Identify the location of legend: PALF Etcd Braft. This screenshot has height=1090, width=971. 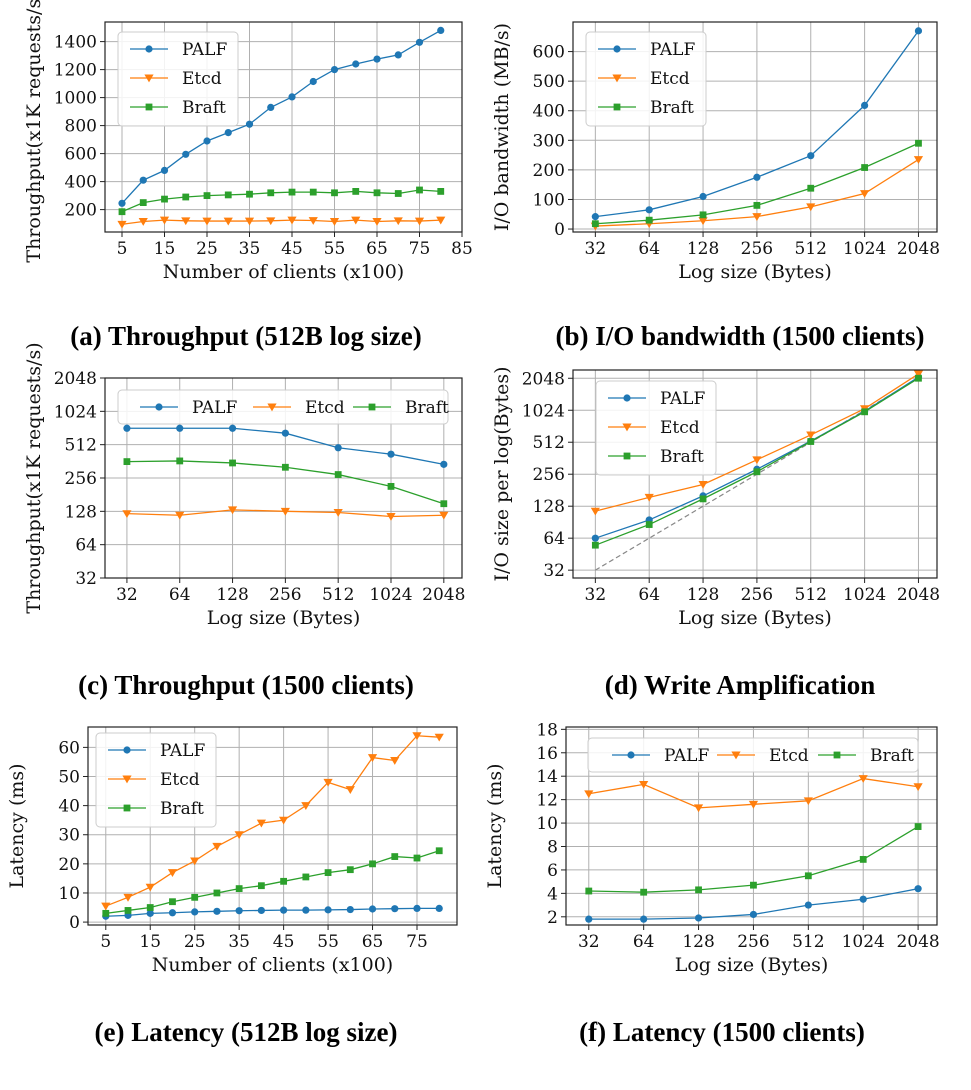
(178, 79).